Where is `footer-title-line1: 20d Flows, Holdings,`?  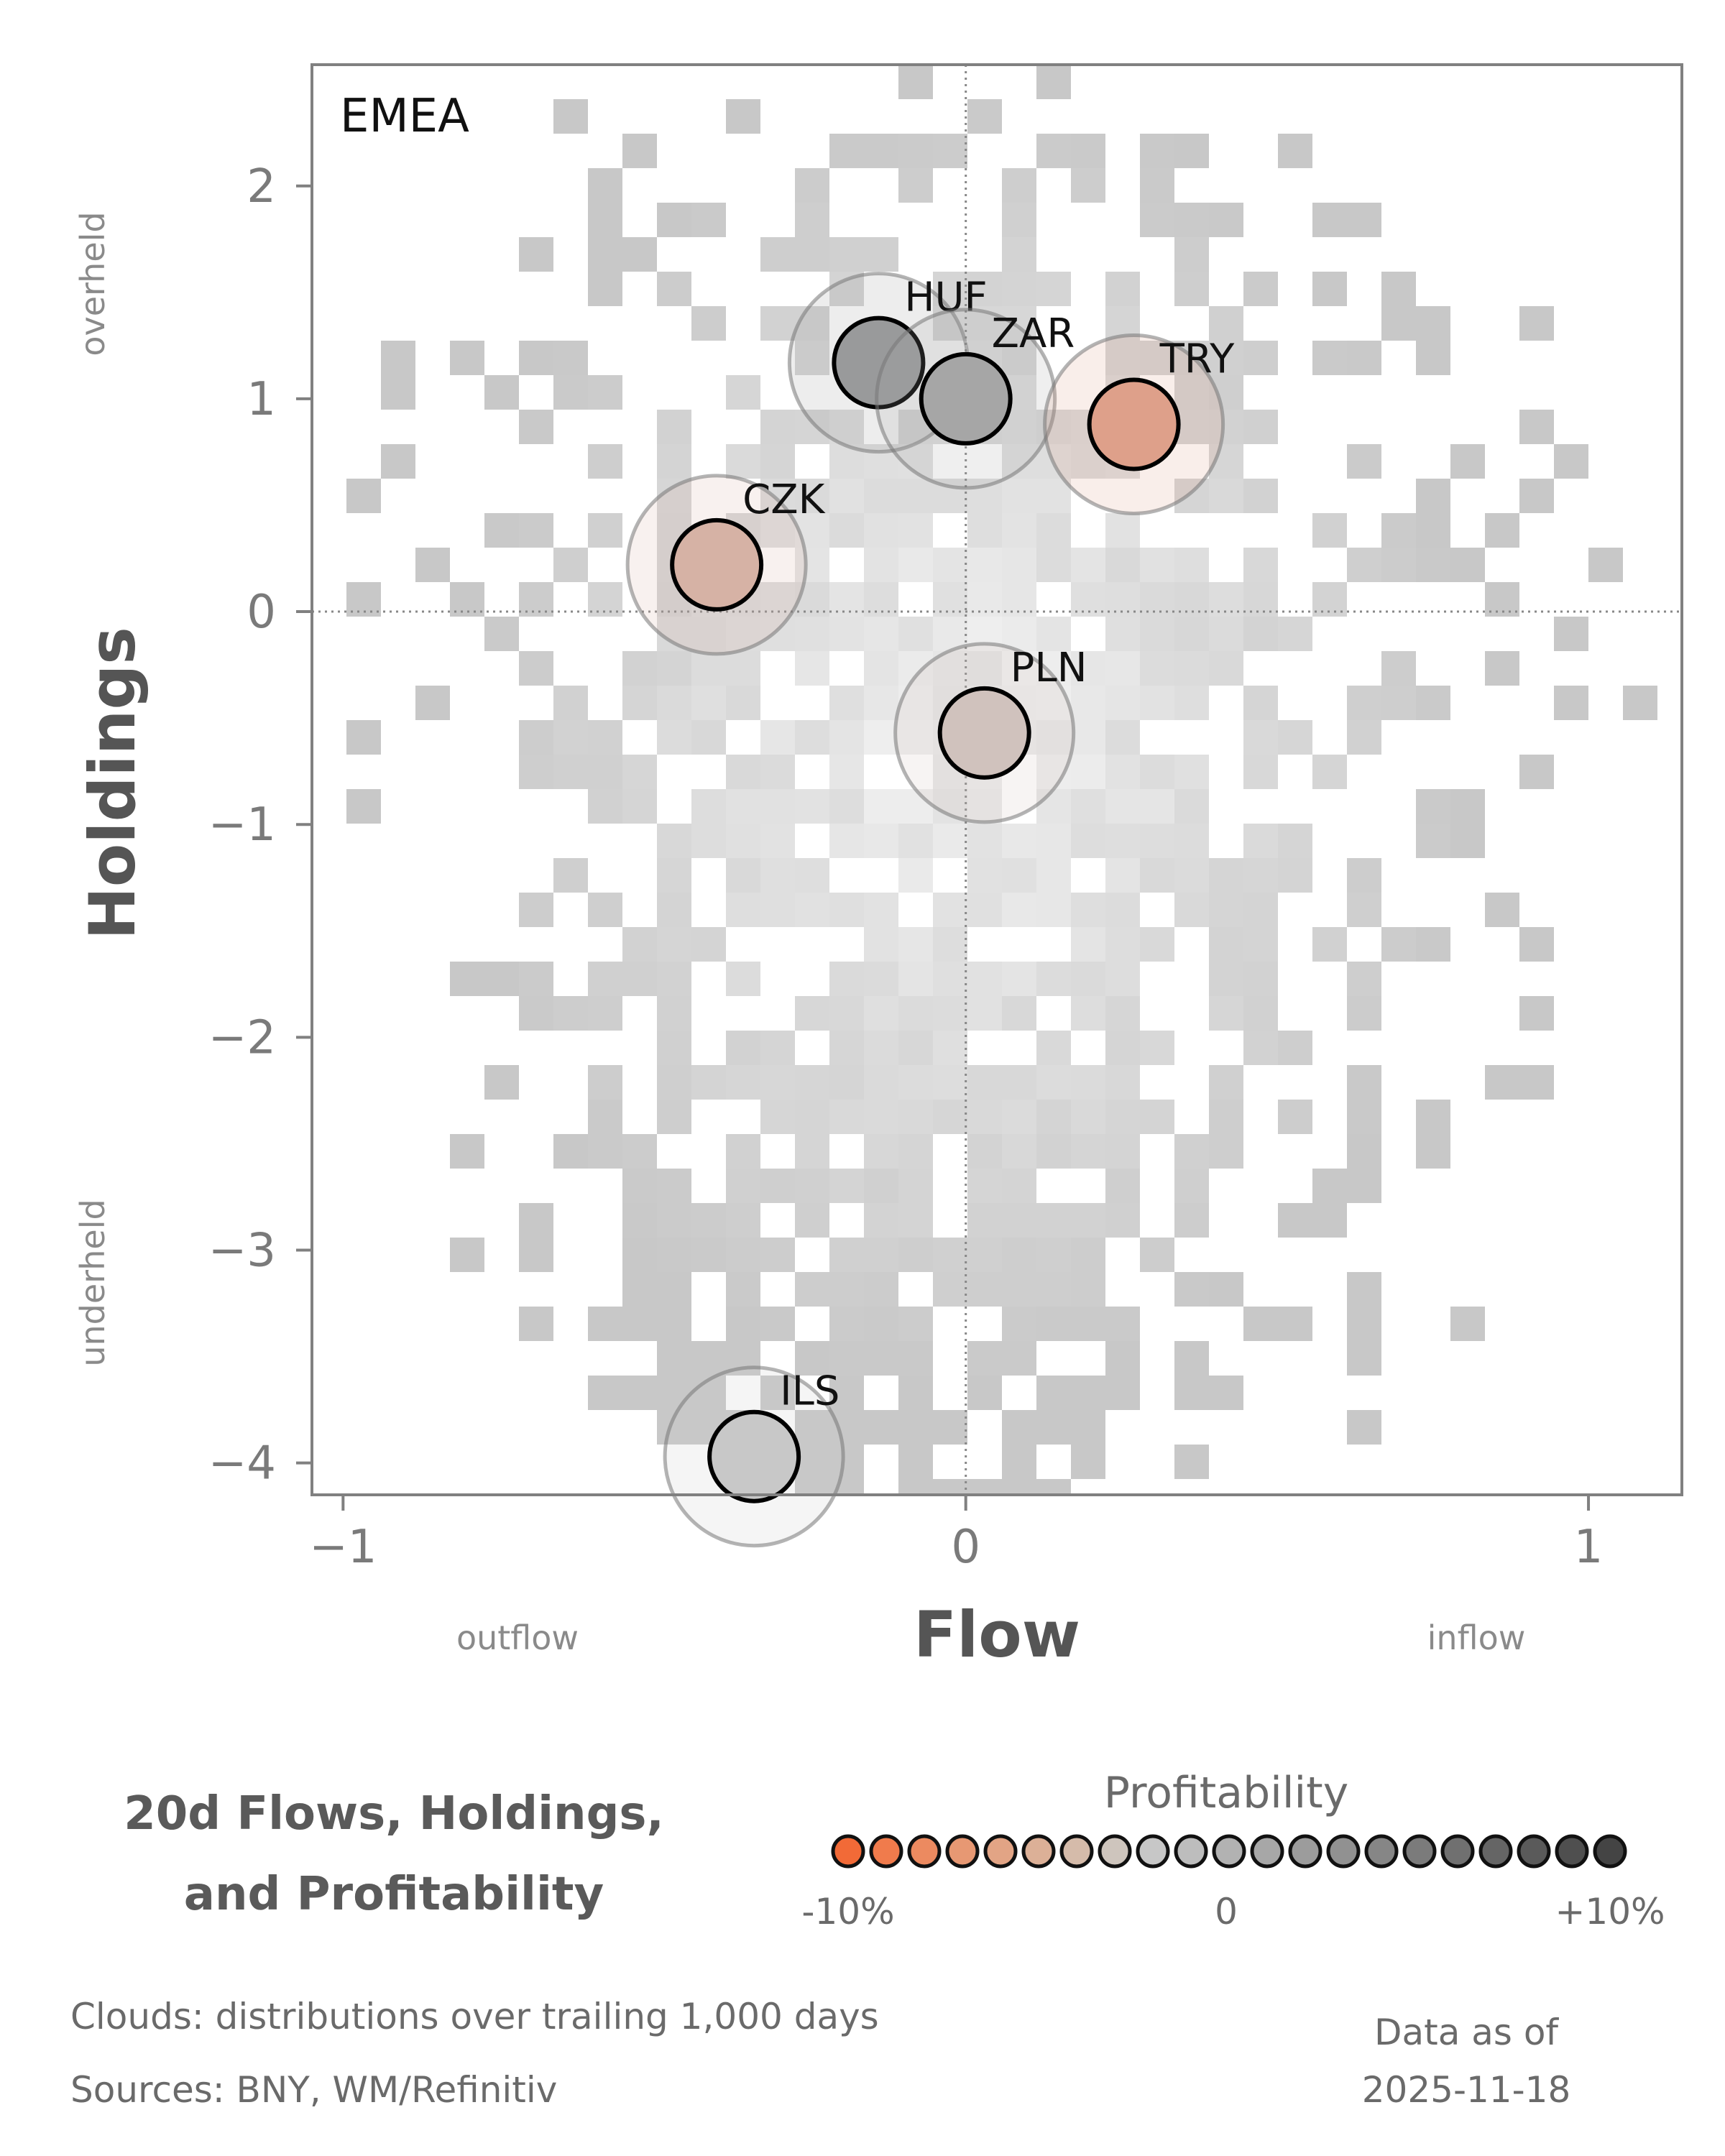 footer-title-line1: 20d Flows, Holdings, is located at coordinates (394, 1814).